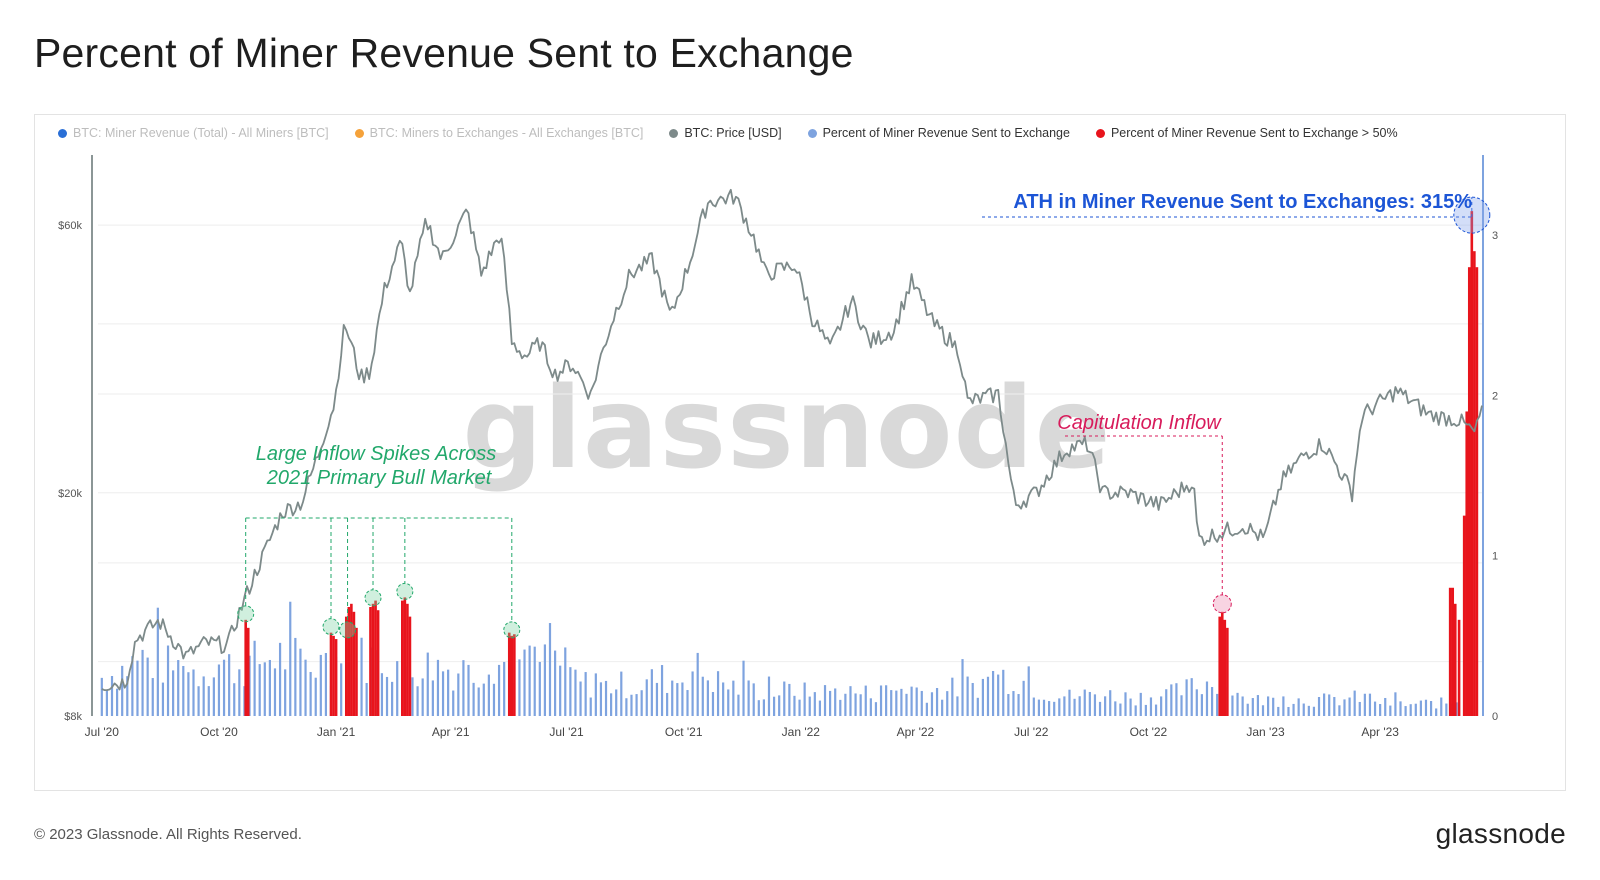 Image resolution: width=1600 pixels, height=880 pixels. I want to click on x-axis-tick-label: Jul '20, so click(102, 732).